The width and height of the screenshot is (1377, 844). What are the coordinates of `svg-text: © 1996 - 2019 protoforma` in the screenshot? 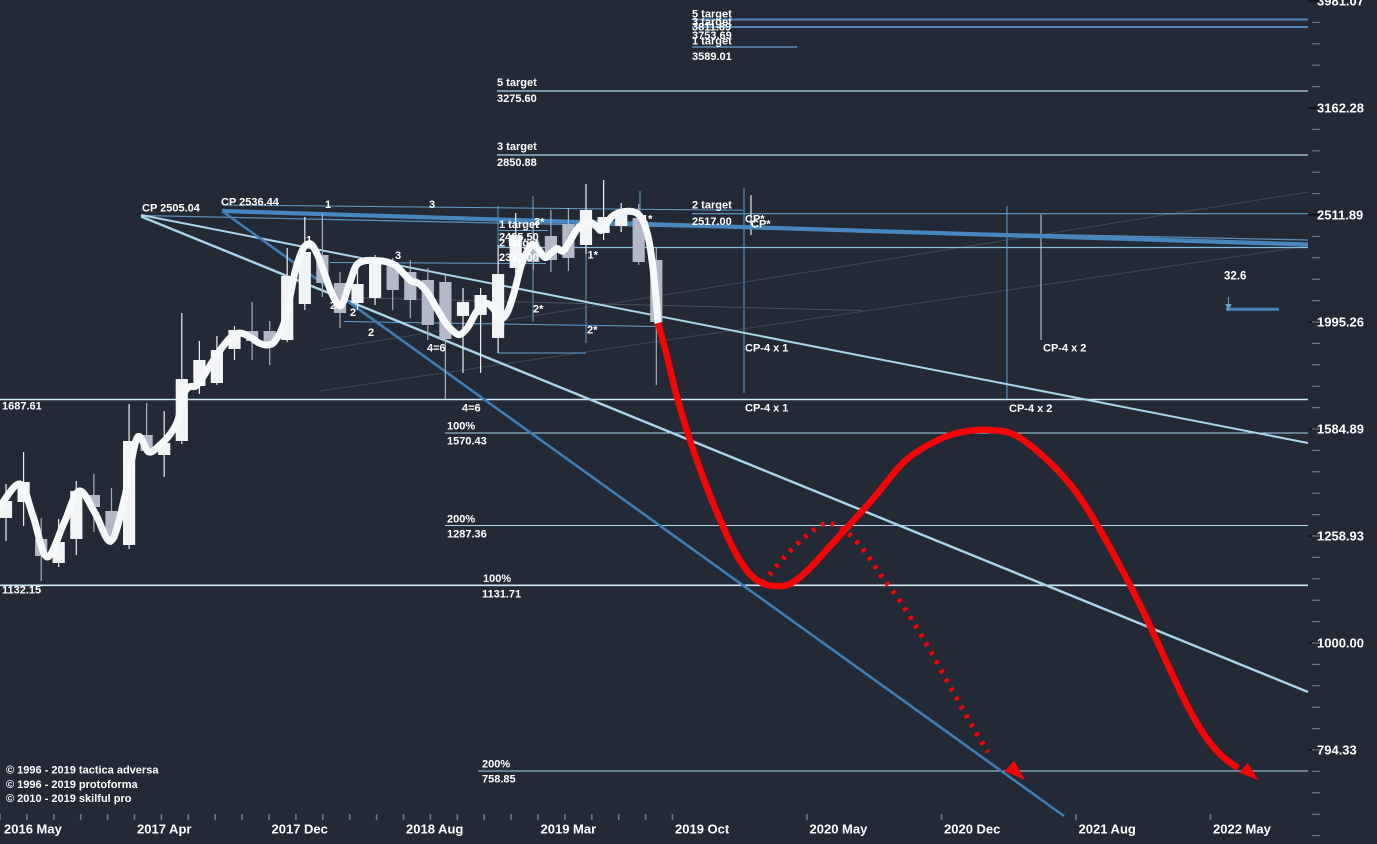 It's located at (72, 785).